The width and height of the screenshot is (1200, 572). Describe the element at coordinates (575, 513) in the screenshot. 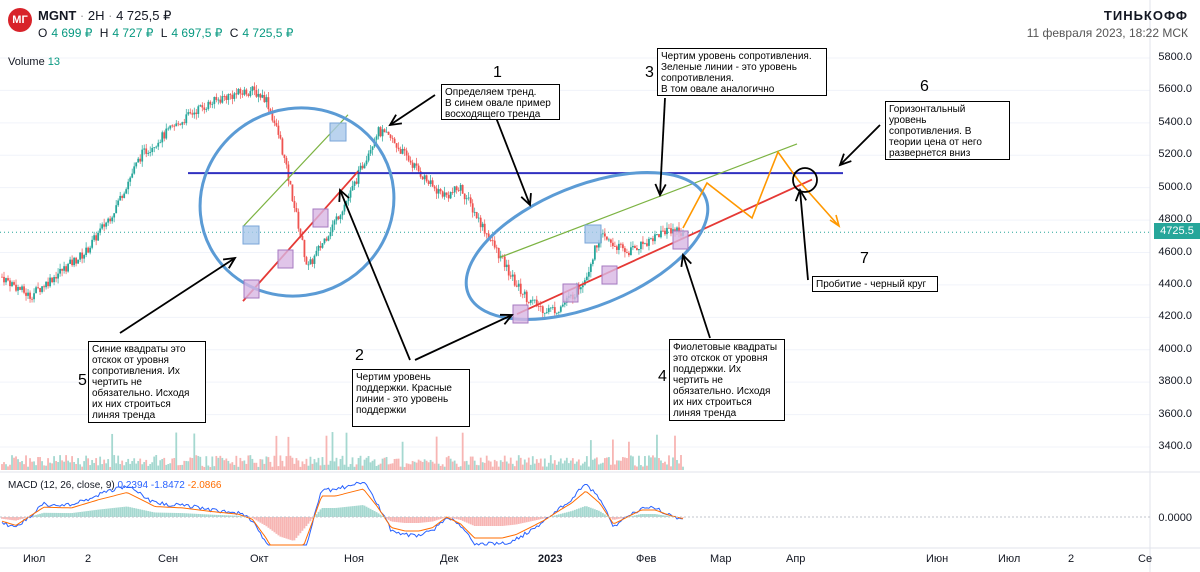

I see `macd-pane` at that location.